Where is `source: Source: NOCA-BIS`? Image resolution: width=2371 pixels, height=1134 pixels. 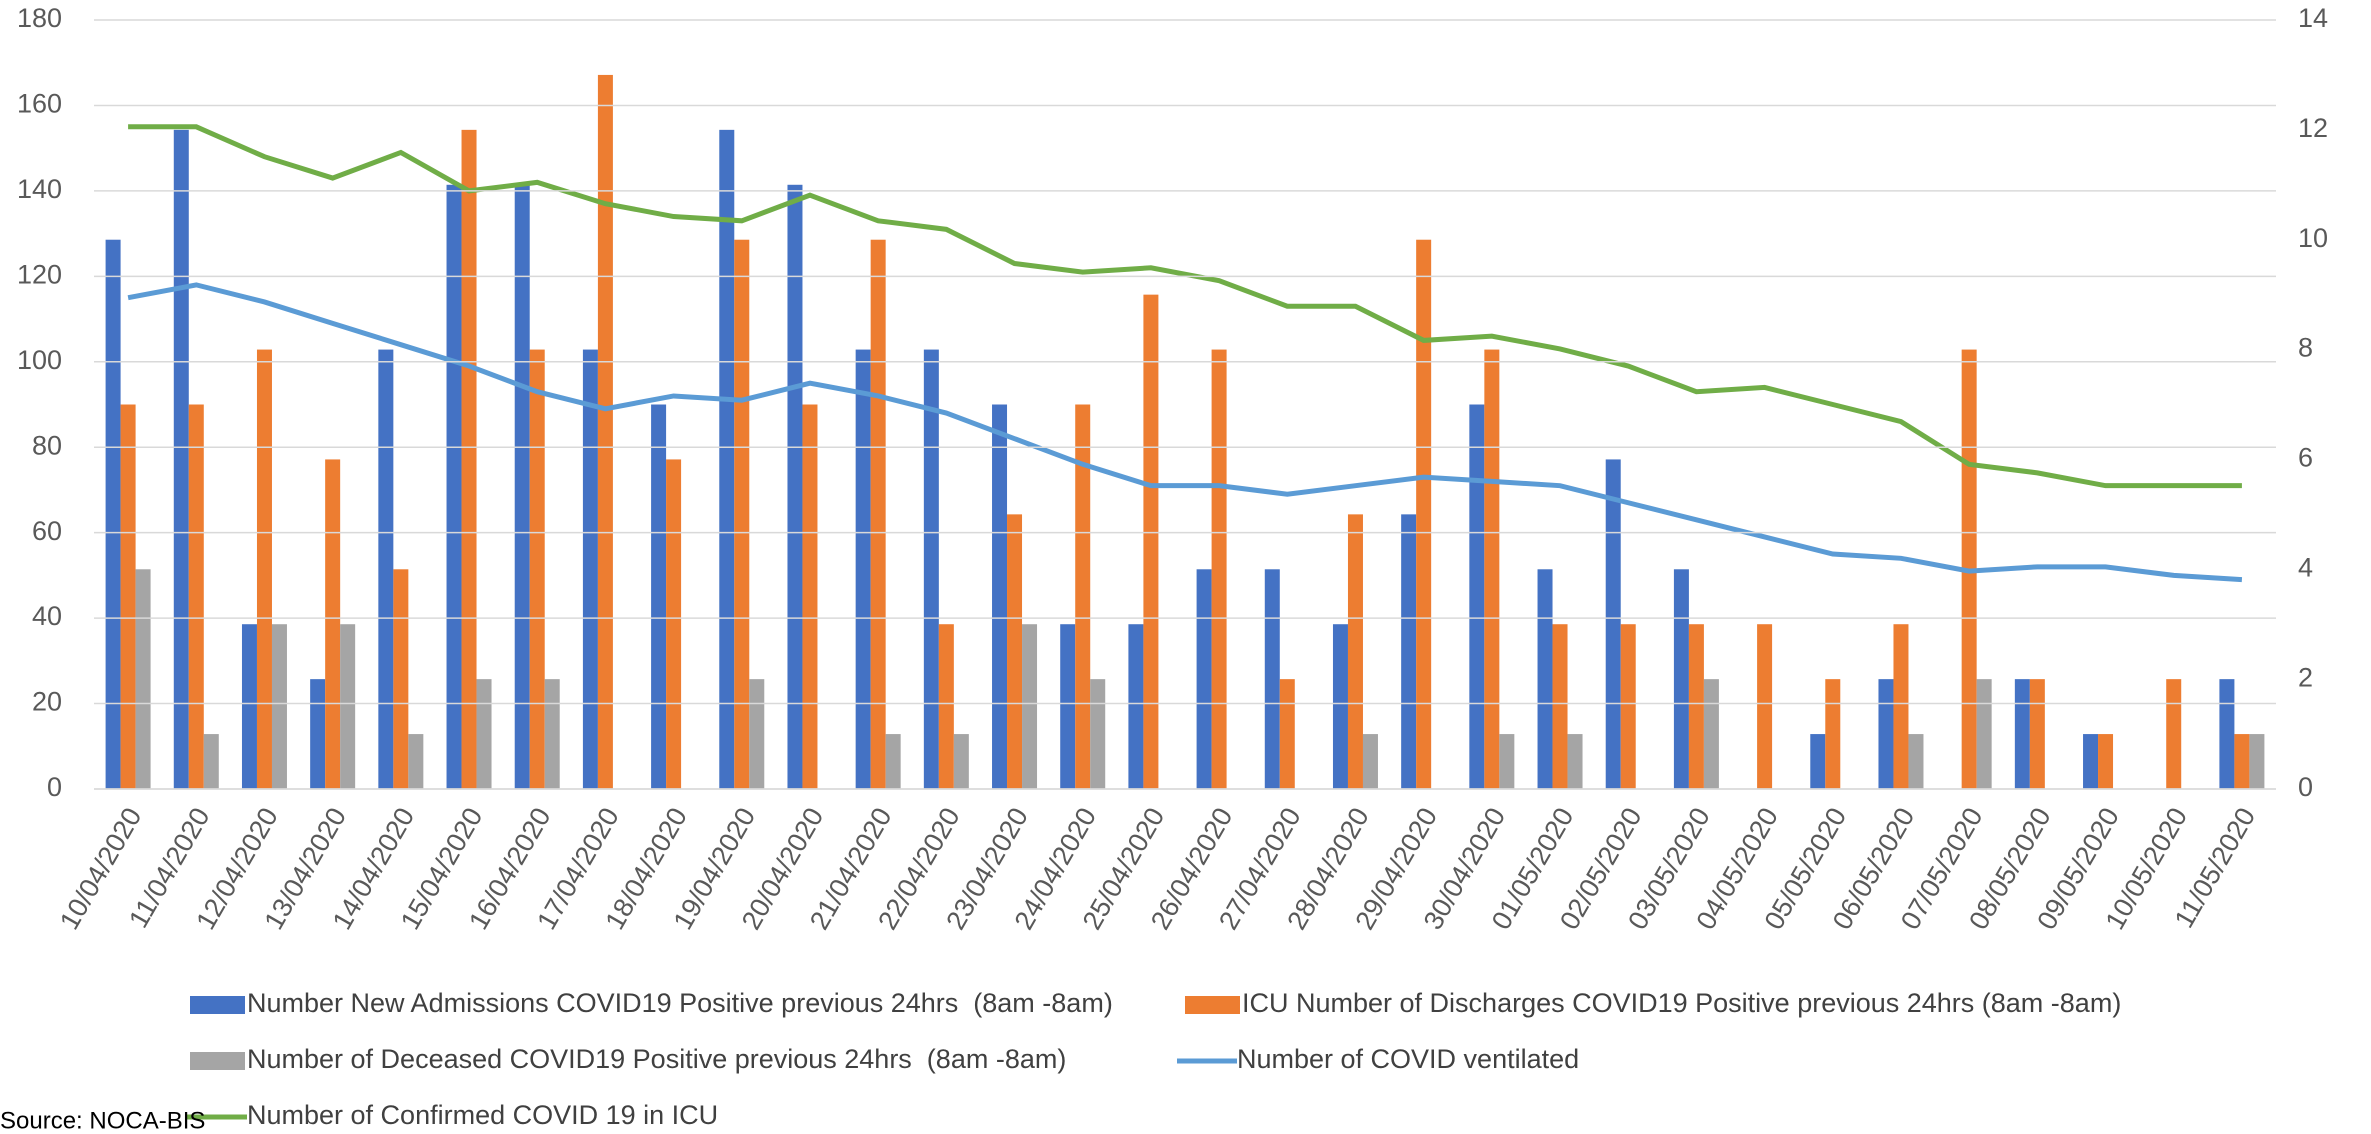
source: Source: NOCA-BIS is located at coordinates (102, 1120).